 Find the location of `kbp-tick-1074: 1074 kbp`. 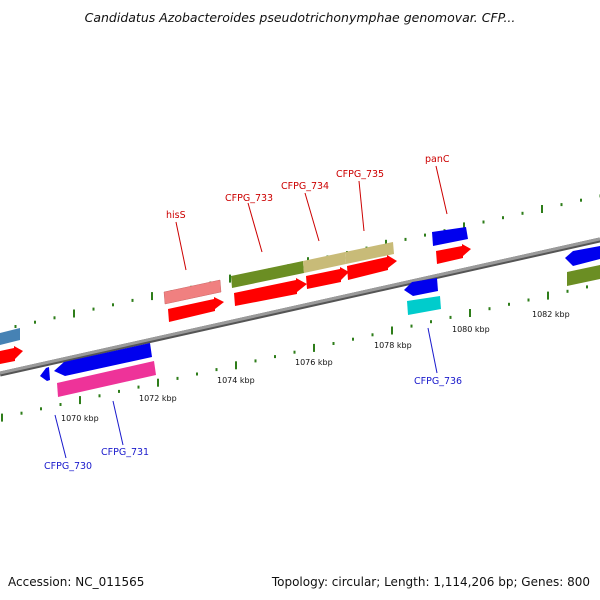

kbp-tick-1074: 1074 kbp is located at coordinates (236, 380).